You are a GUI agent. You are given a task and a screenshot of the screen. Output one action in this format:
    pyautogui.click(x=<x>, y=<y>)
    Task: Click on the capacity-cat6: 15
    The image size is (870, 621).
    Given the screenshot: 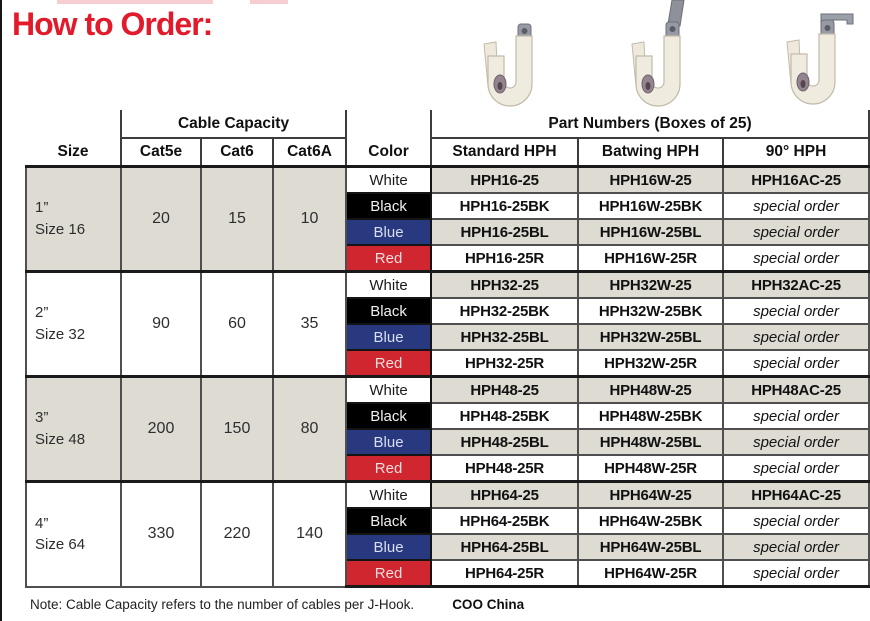 What is the action you would take?
    pyautogui.click(x=237, y=219)
    